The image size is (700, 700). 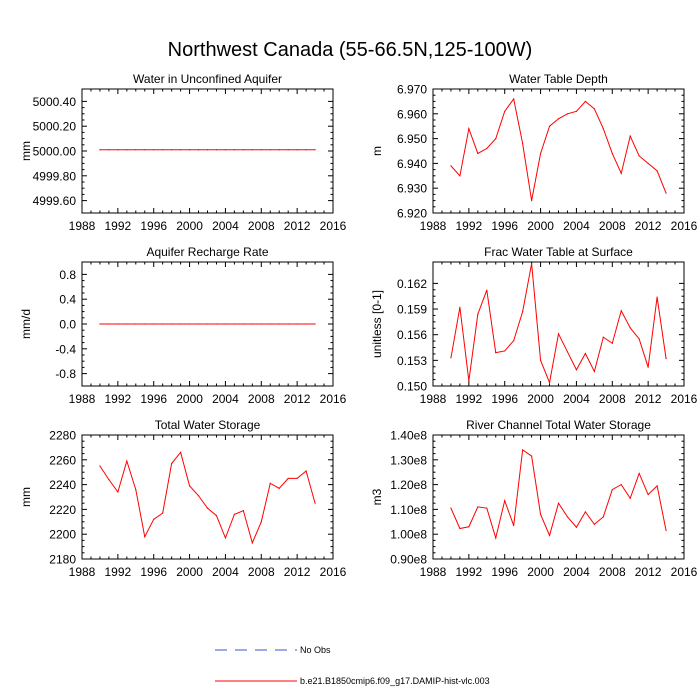 What do you see at coordinates (65, 349) in the screenshot?
I see `y-tick-label: -0.4` at bounding box center [65, 349].